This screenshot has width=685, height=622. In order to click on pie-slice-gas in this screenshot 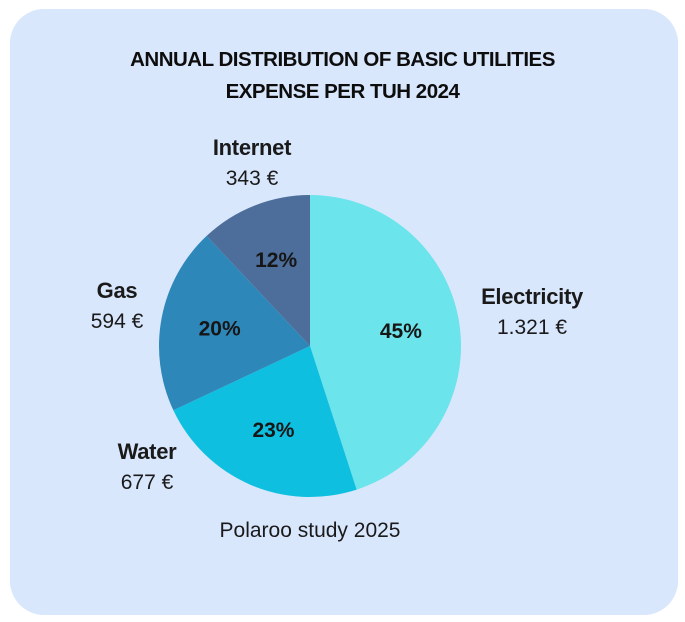, I will do `click(234, 323)`.